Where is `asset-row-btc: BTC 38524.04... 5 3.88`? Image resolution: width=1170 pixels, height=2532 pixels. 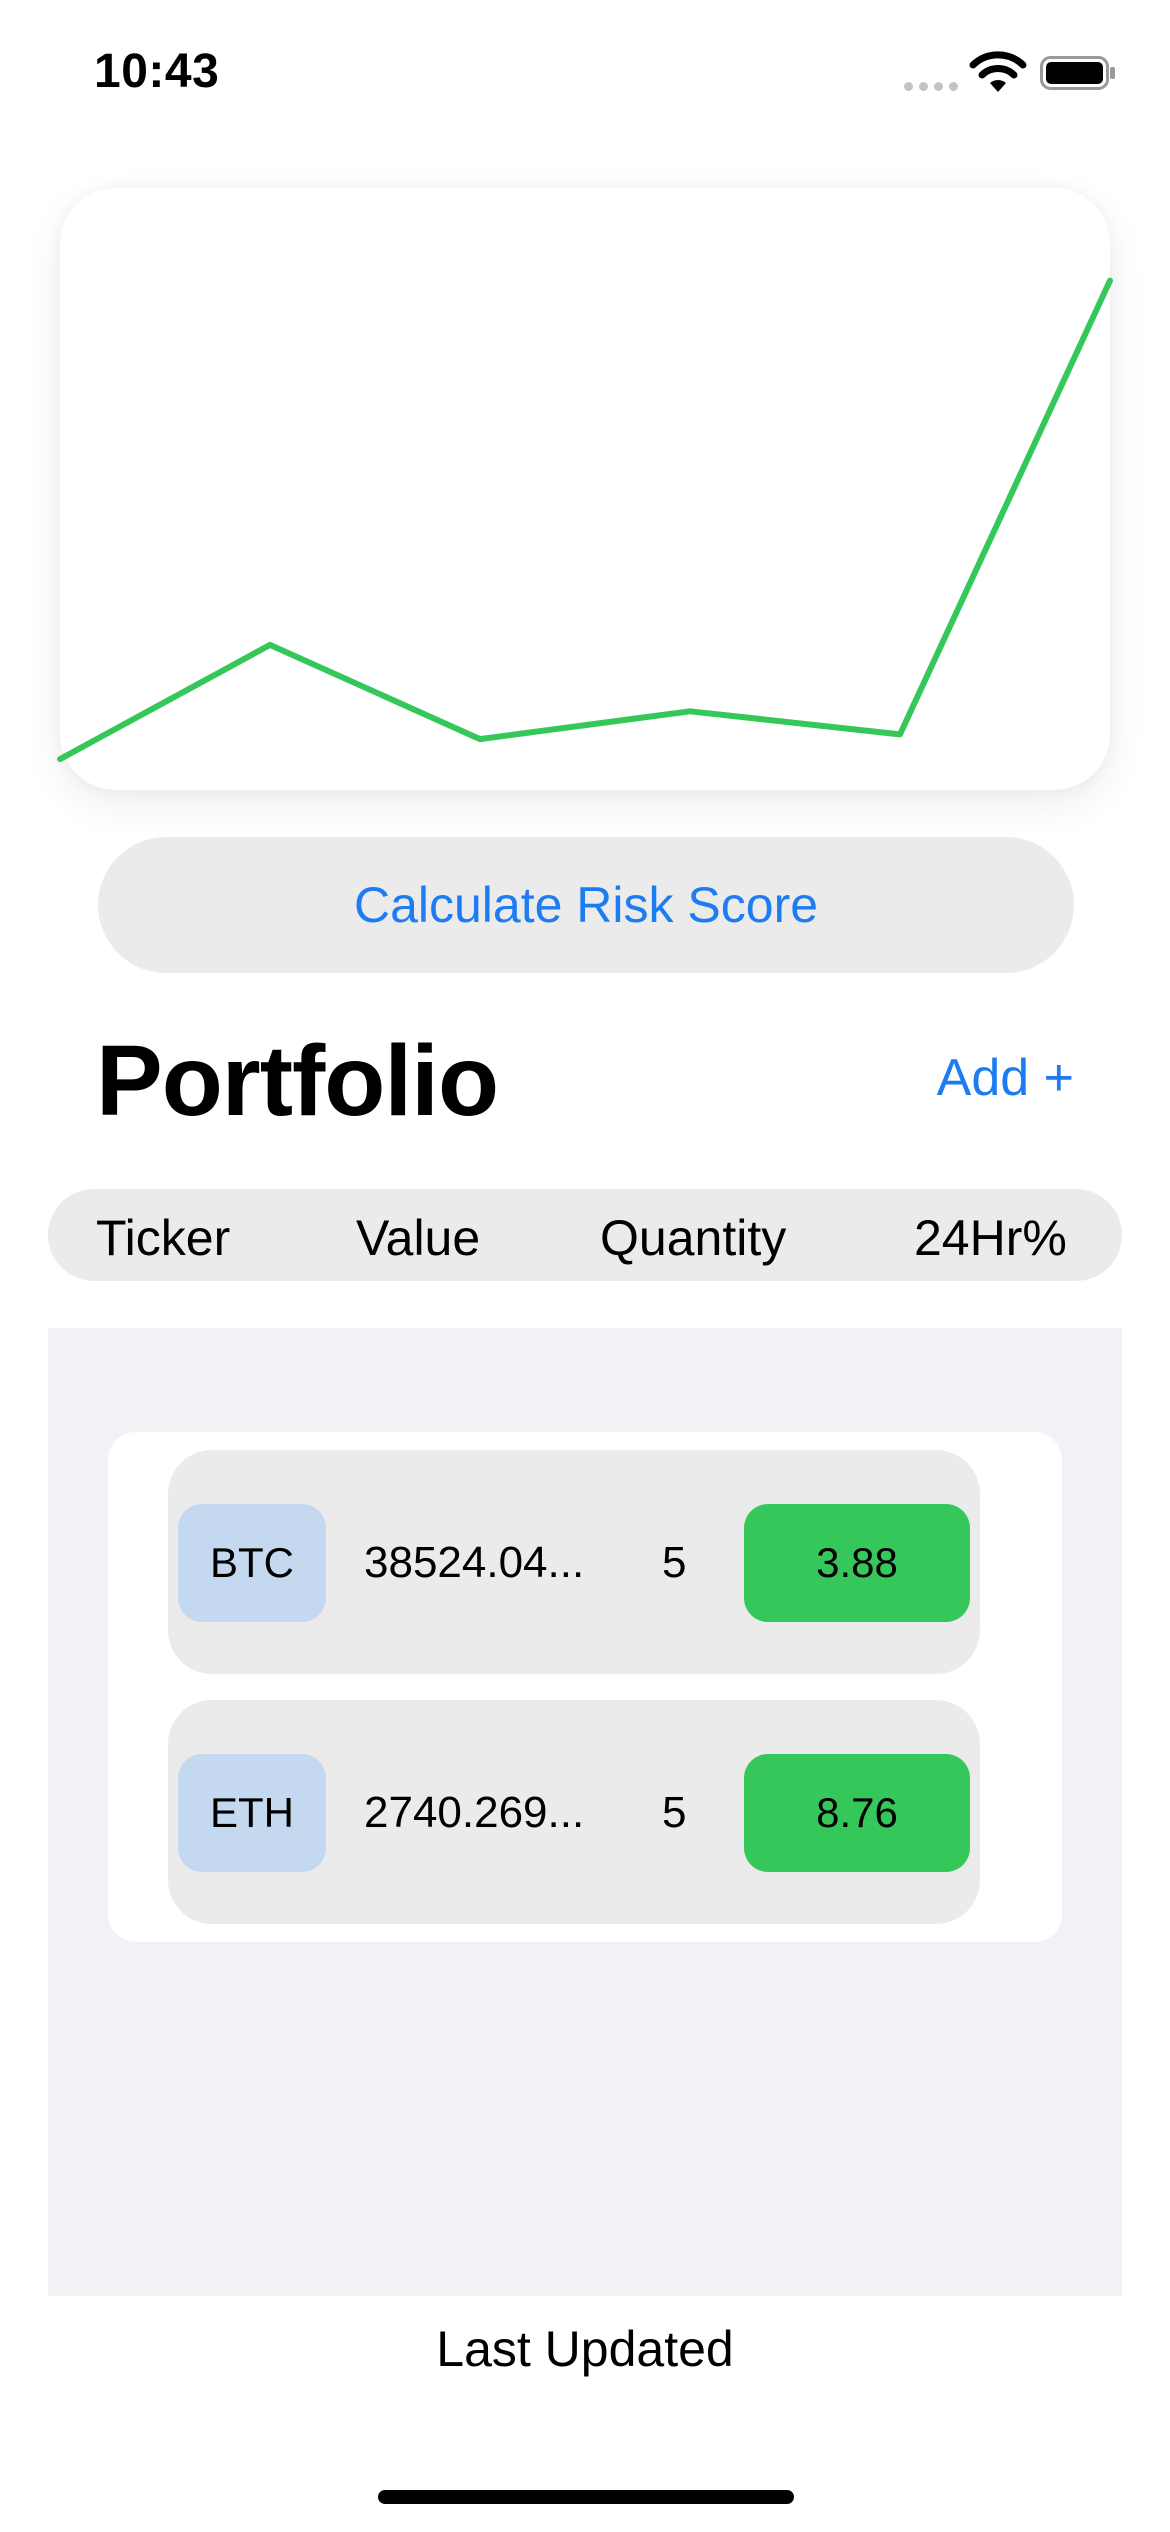
asset-row-btc: BTC 38524.04... 5 3.88 is located at coordinates (574, 1562).